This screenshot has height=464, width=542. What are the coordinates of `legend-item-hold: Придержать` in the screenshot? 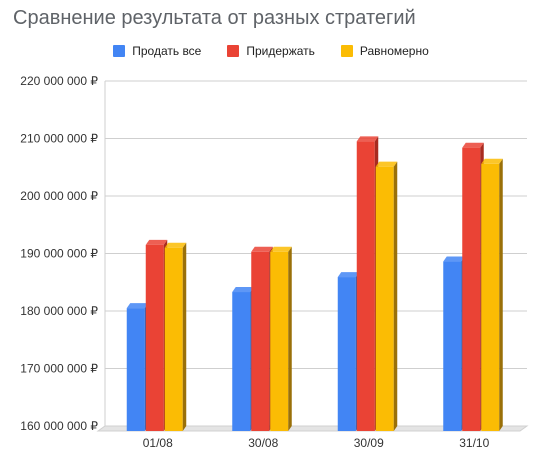 It's located at (271, 51).